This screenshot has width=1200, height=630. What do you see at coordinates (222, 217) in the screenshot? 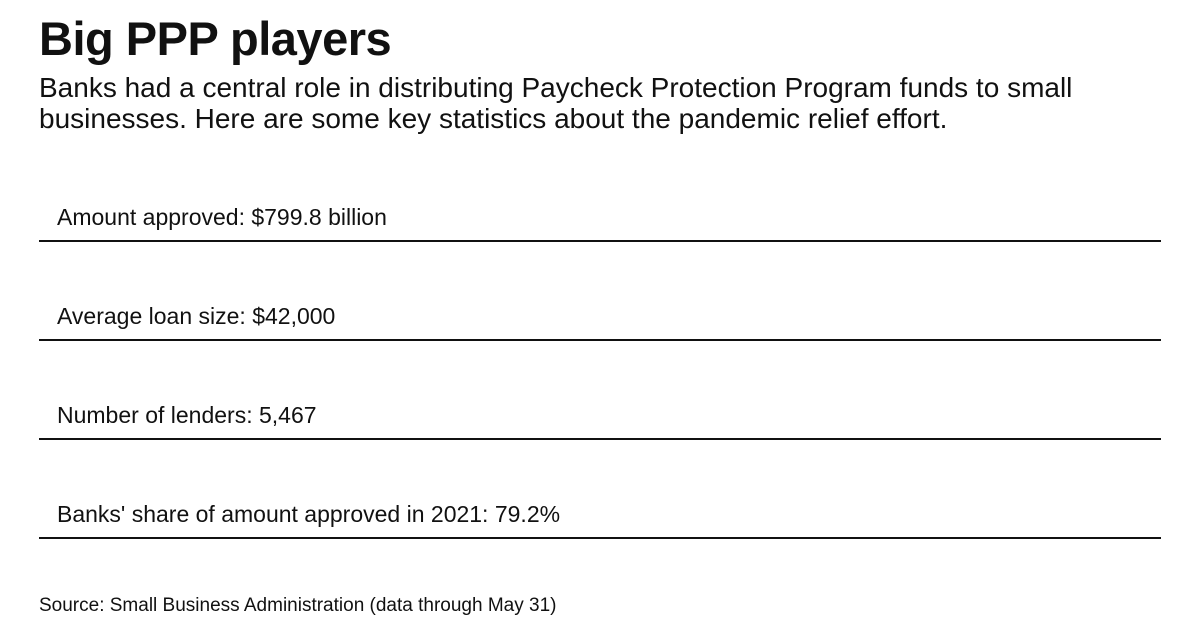
I see `stat-text: Amount approved: $799.8 billion` at bounding box center [222, 217].